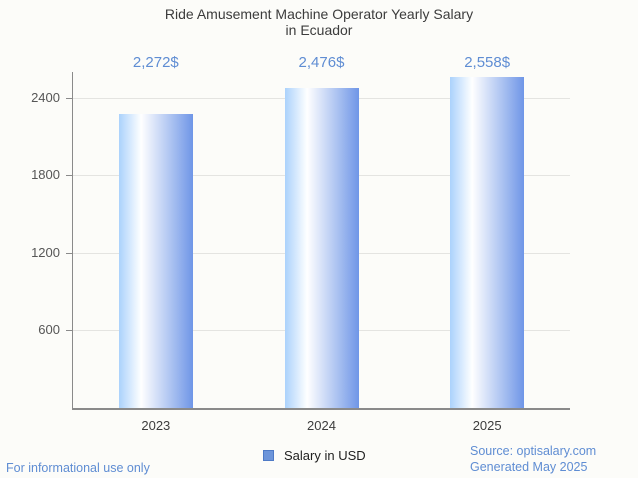  I want to click on x-axis-label: 2024, so click(321, 425).